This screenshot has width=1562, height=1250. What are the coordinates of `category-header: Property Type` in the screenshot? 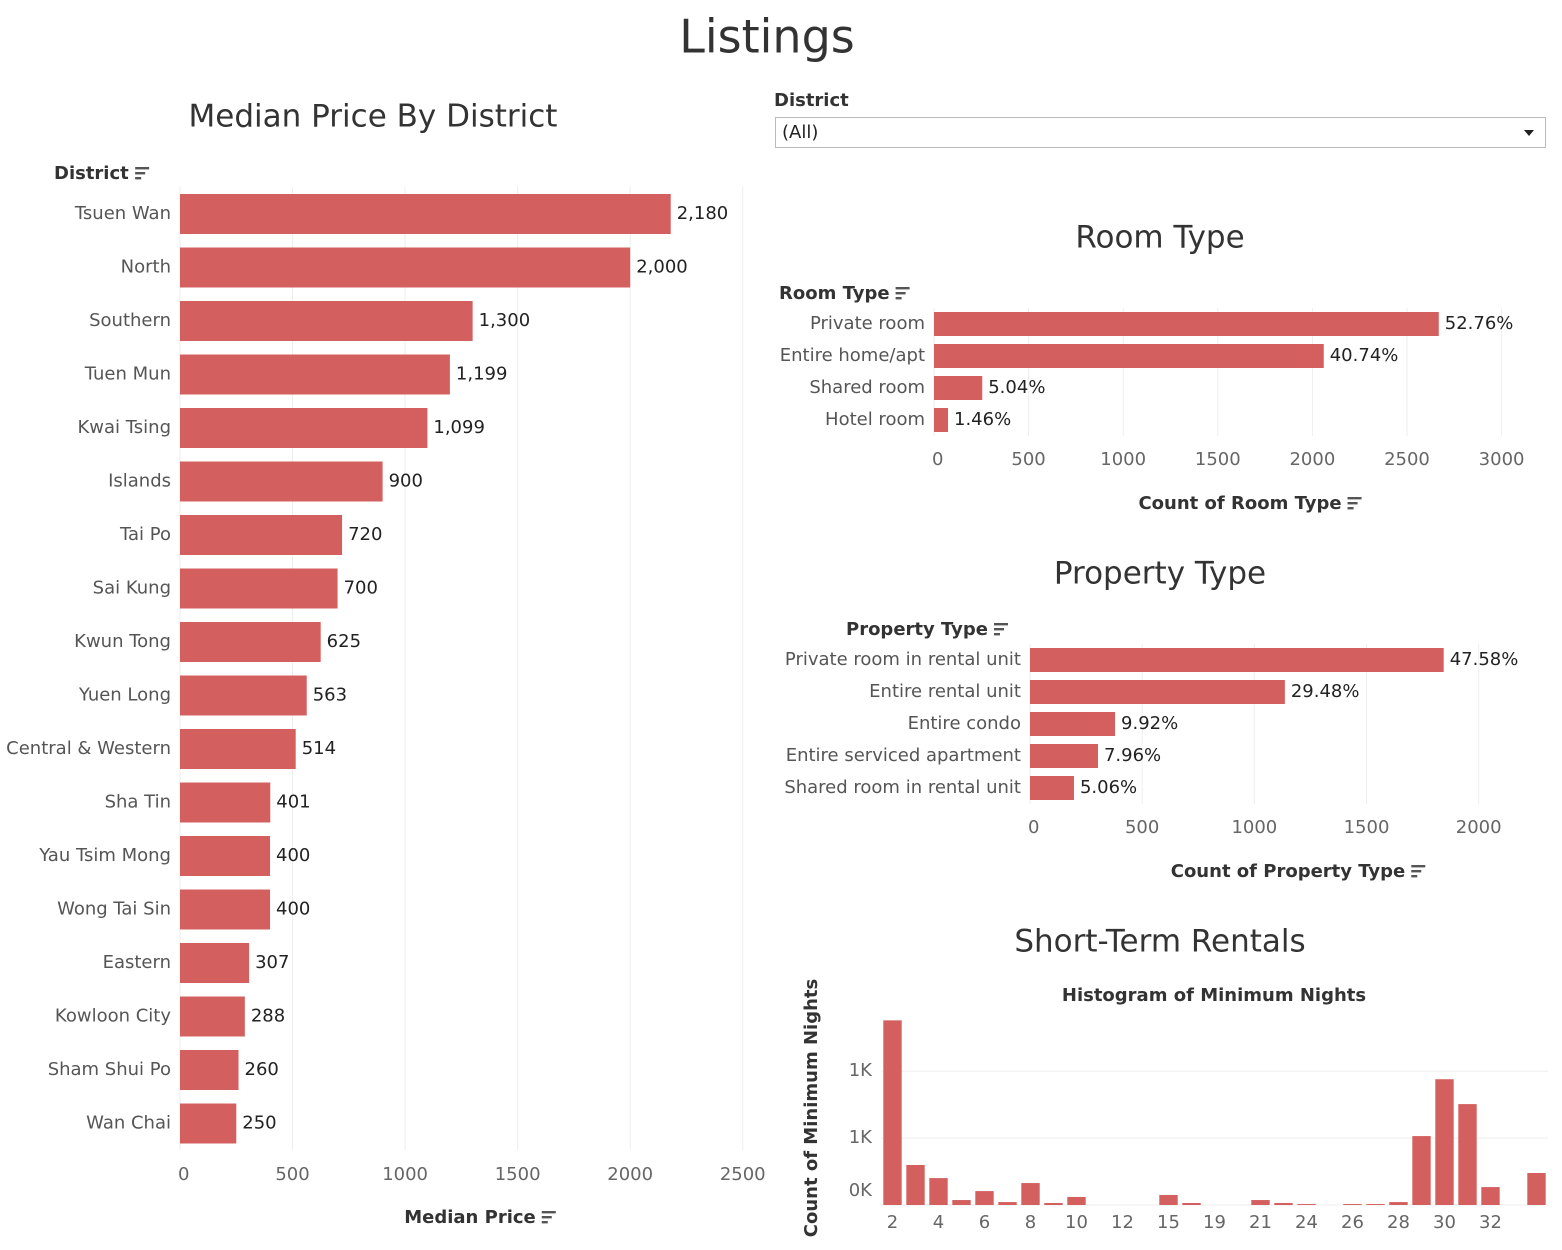 It's located at (917, 629).